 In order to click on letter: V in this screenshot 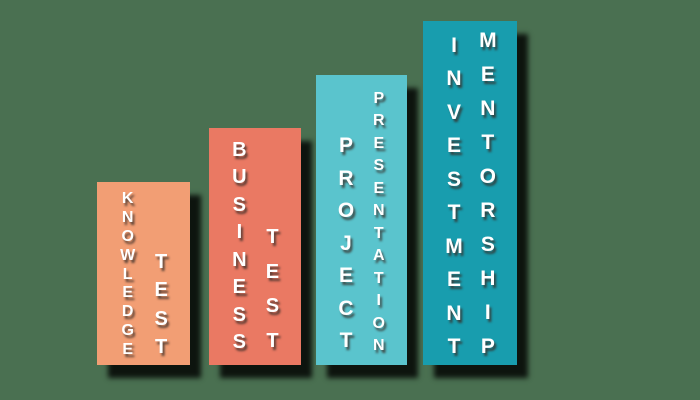, I will do `click(453, 112)`.